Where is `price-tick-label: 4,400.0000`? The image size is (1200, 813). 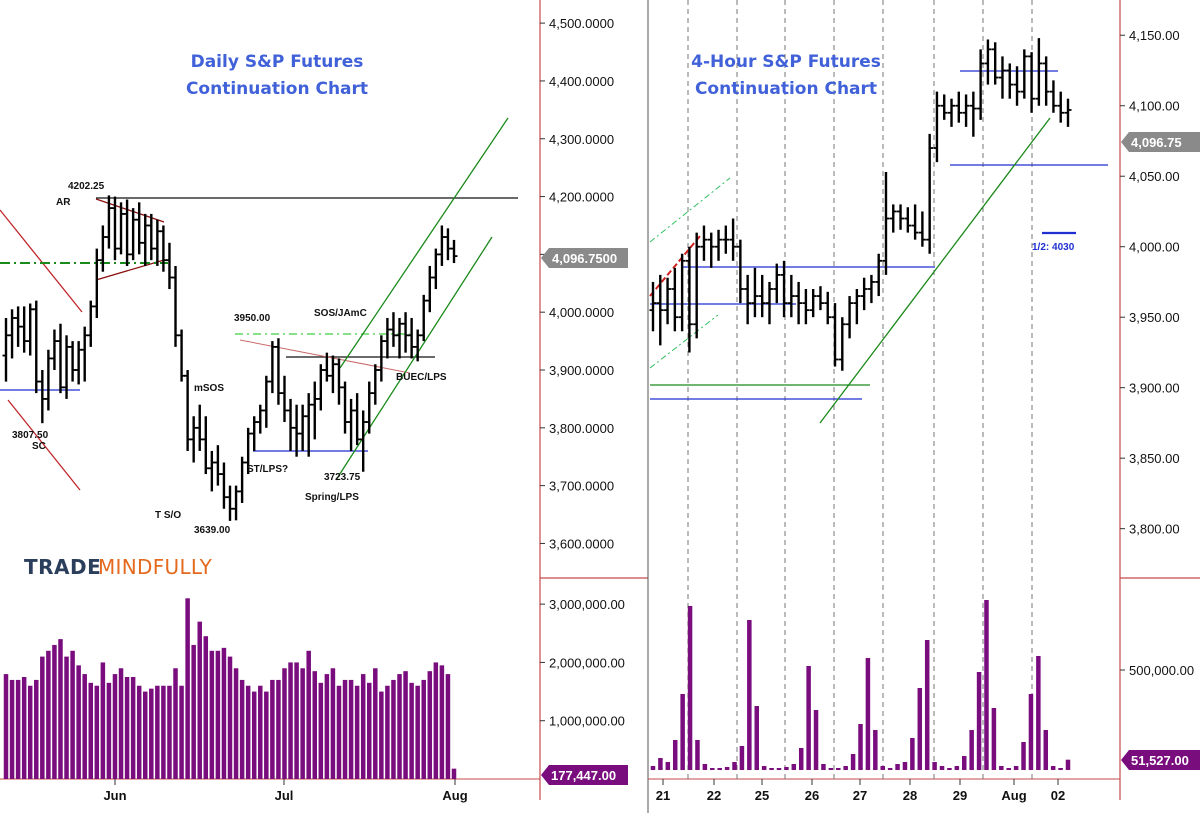 price-tick-label: 4,400.0000 is located at coordinates (581, 81).